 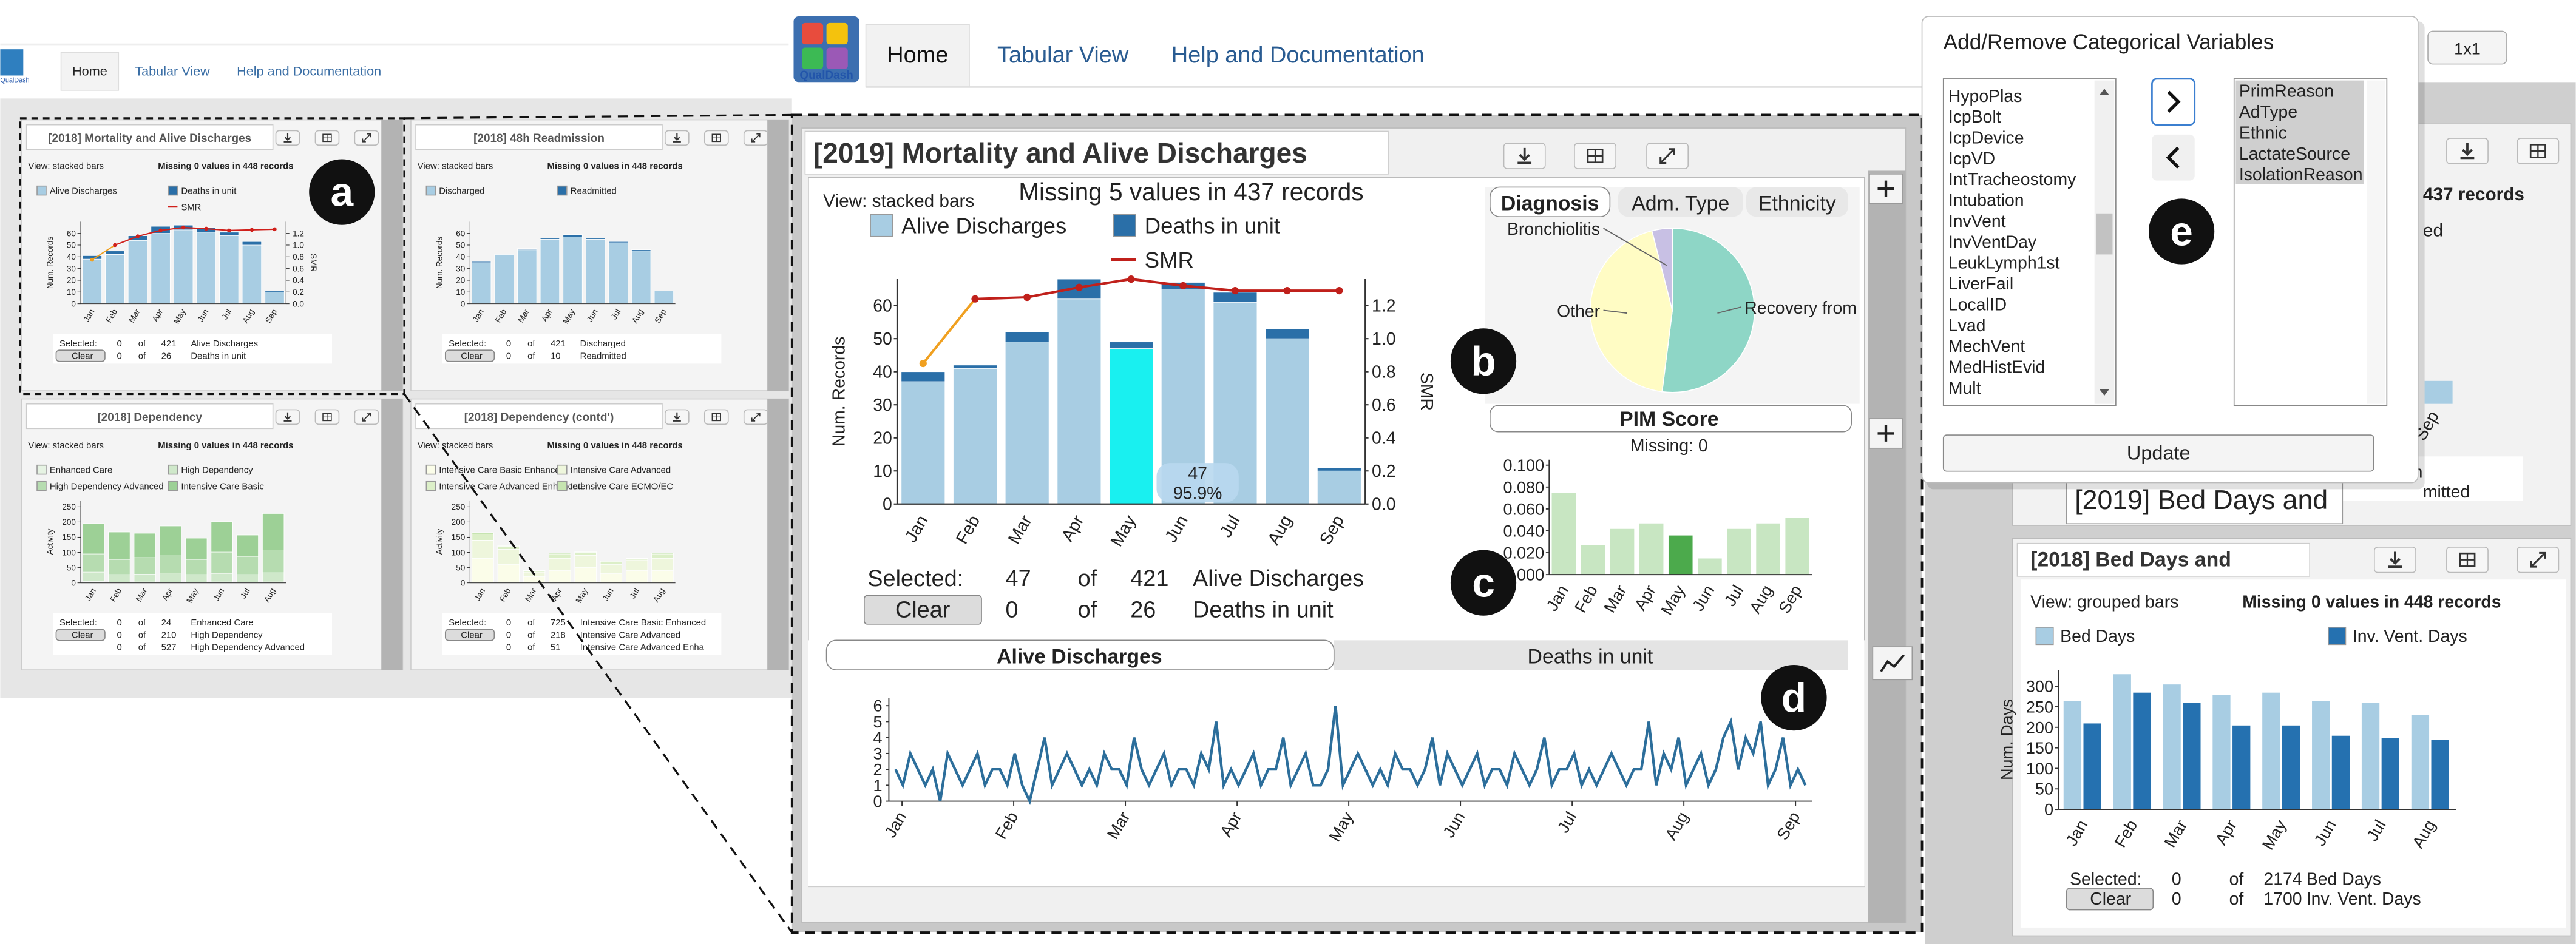 What do you see at coordinates (173, 470) in the screenshot?
I see `legend-swatch` at bounding box center [173, 470].